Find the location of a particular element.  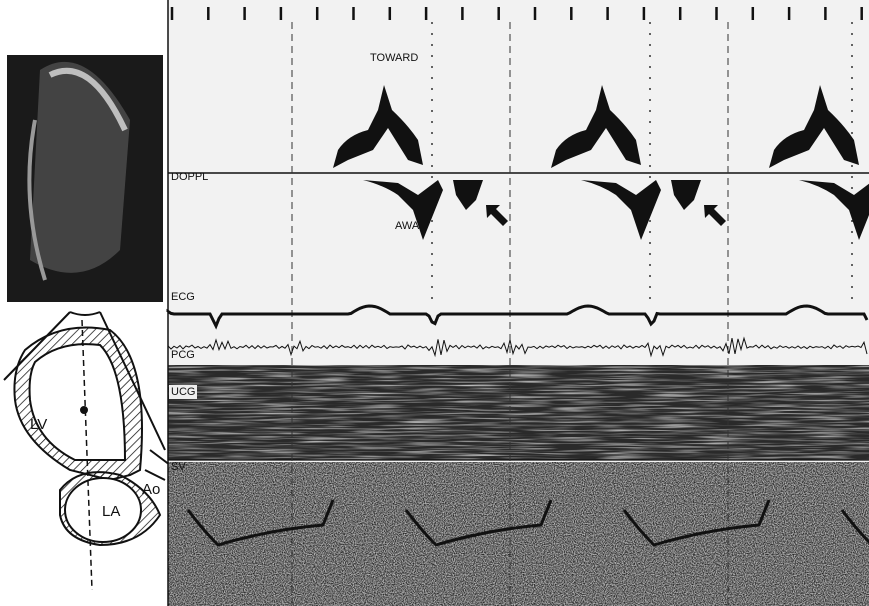

heart-diagram is located at coordinates (87, 451).